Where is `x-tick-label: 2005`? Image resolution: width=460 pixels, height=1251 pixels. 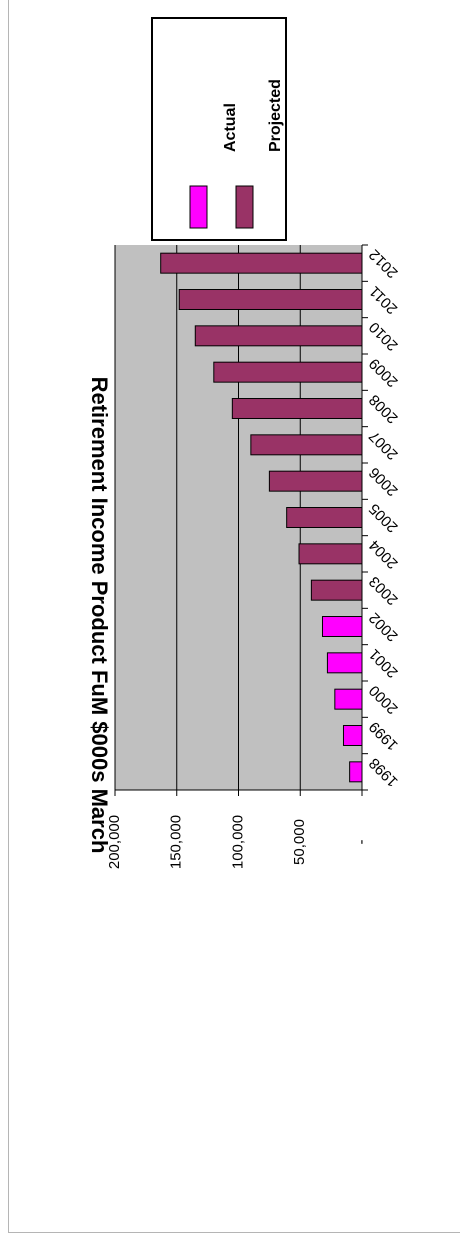 x-tick-label: 2005 is located at coordinates (384, 518).